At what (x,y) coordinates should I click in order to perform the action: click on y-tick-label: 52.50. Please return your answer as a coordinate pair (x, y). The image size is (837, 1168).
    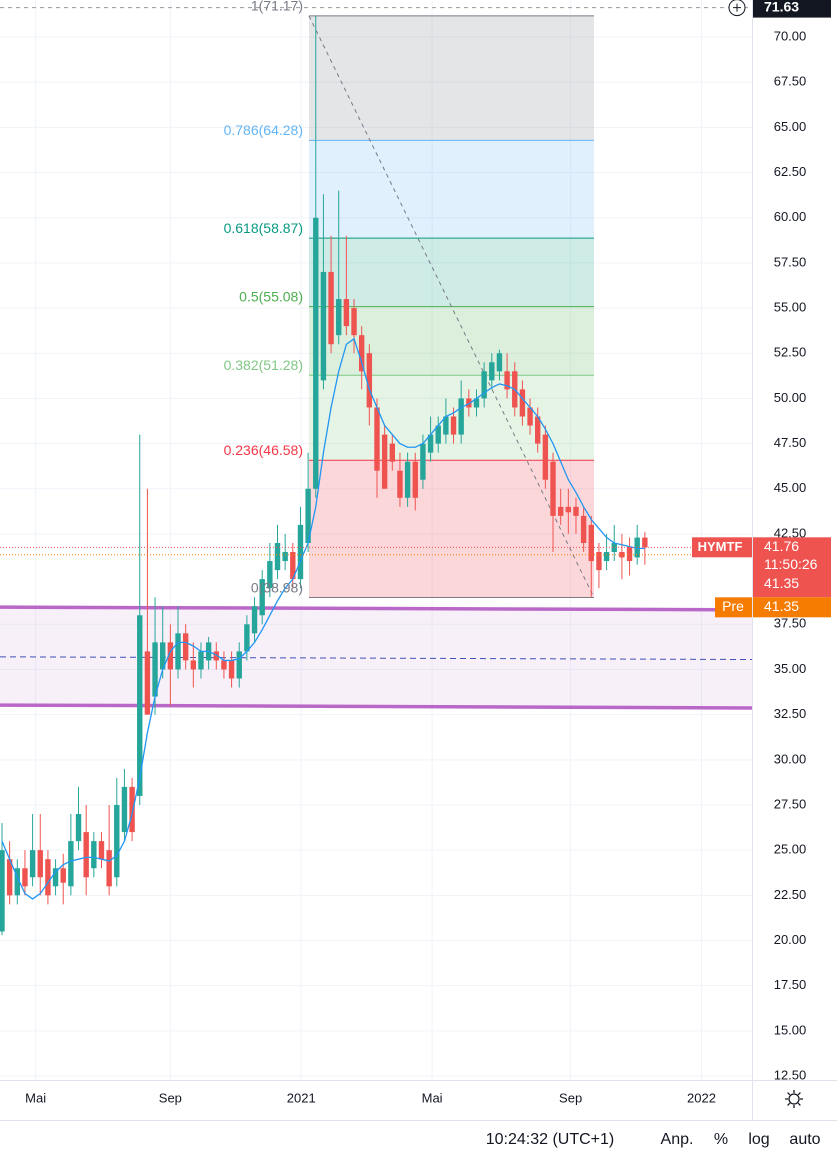
    Looking at the image, I should click on (790, 352).